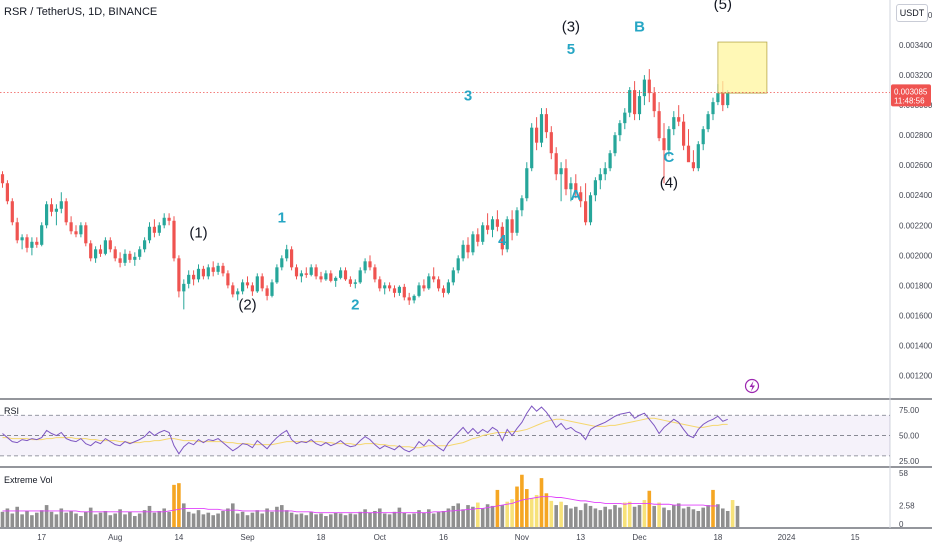  I want to click on time-tick-label: 16, so click(443, 537).